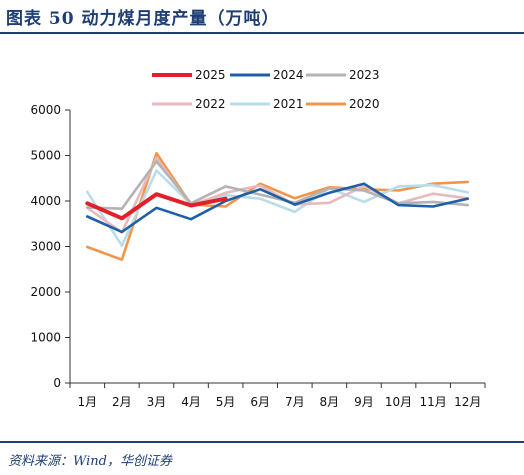 The image size is (524, 475). What do you see at coordinates (122, 402) in the screenshot?
I see `x-tick-label: 2月` at bounding box center [122, 402].